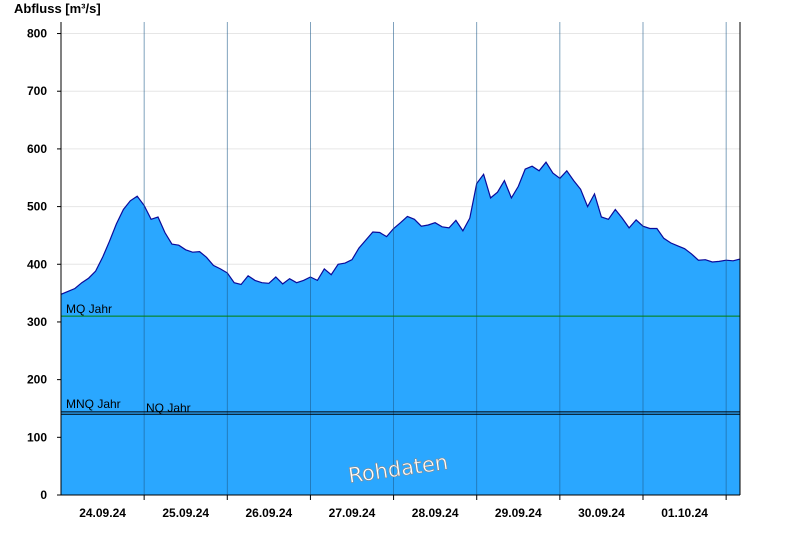 The image size is (800, 550). What do you see at coordinates (684, 513) in the screenshot?
I see `x-tick-label-01.10.24: 01.10.24` at bounding box center [684, 513].